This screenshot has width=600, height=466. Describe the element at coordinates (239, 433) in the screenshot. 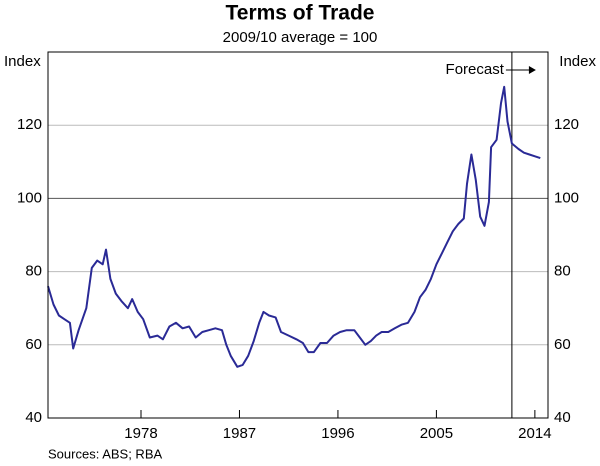

I see `x-tick-label: 1987` at that location.